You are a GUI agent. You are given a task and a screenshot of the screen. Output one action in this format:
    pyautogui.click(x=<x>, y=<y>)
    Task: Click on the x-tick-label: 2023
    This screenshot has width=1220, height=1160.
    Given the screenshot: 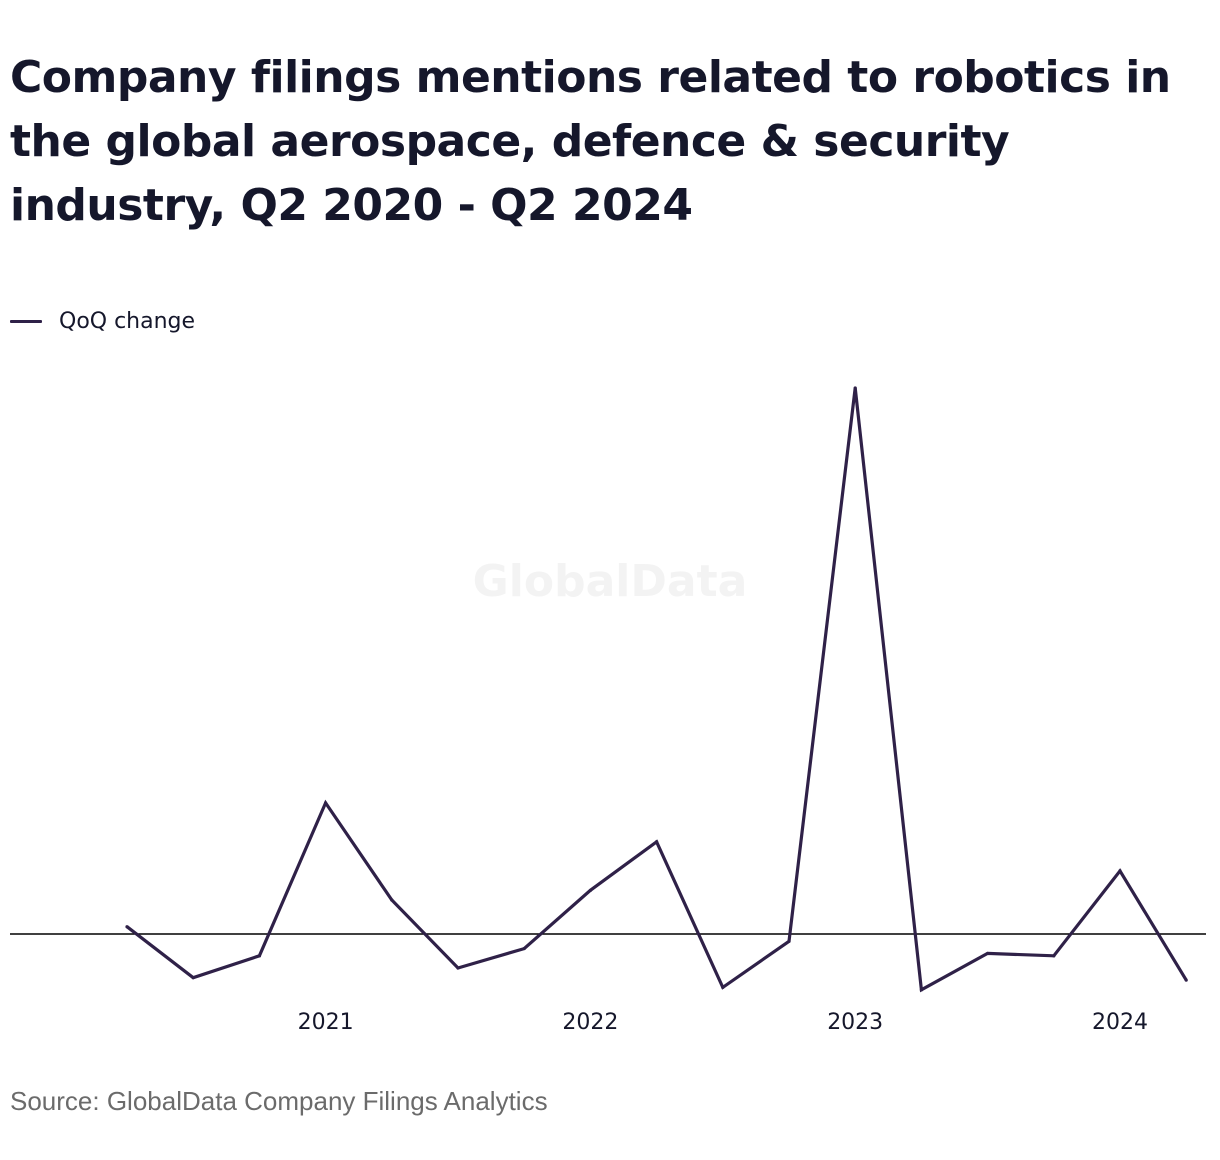 What is the action you would take?
    pyautogui.click(x=855, y=1022)
    